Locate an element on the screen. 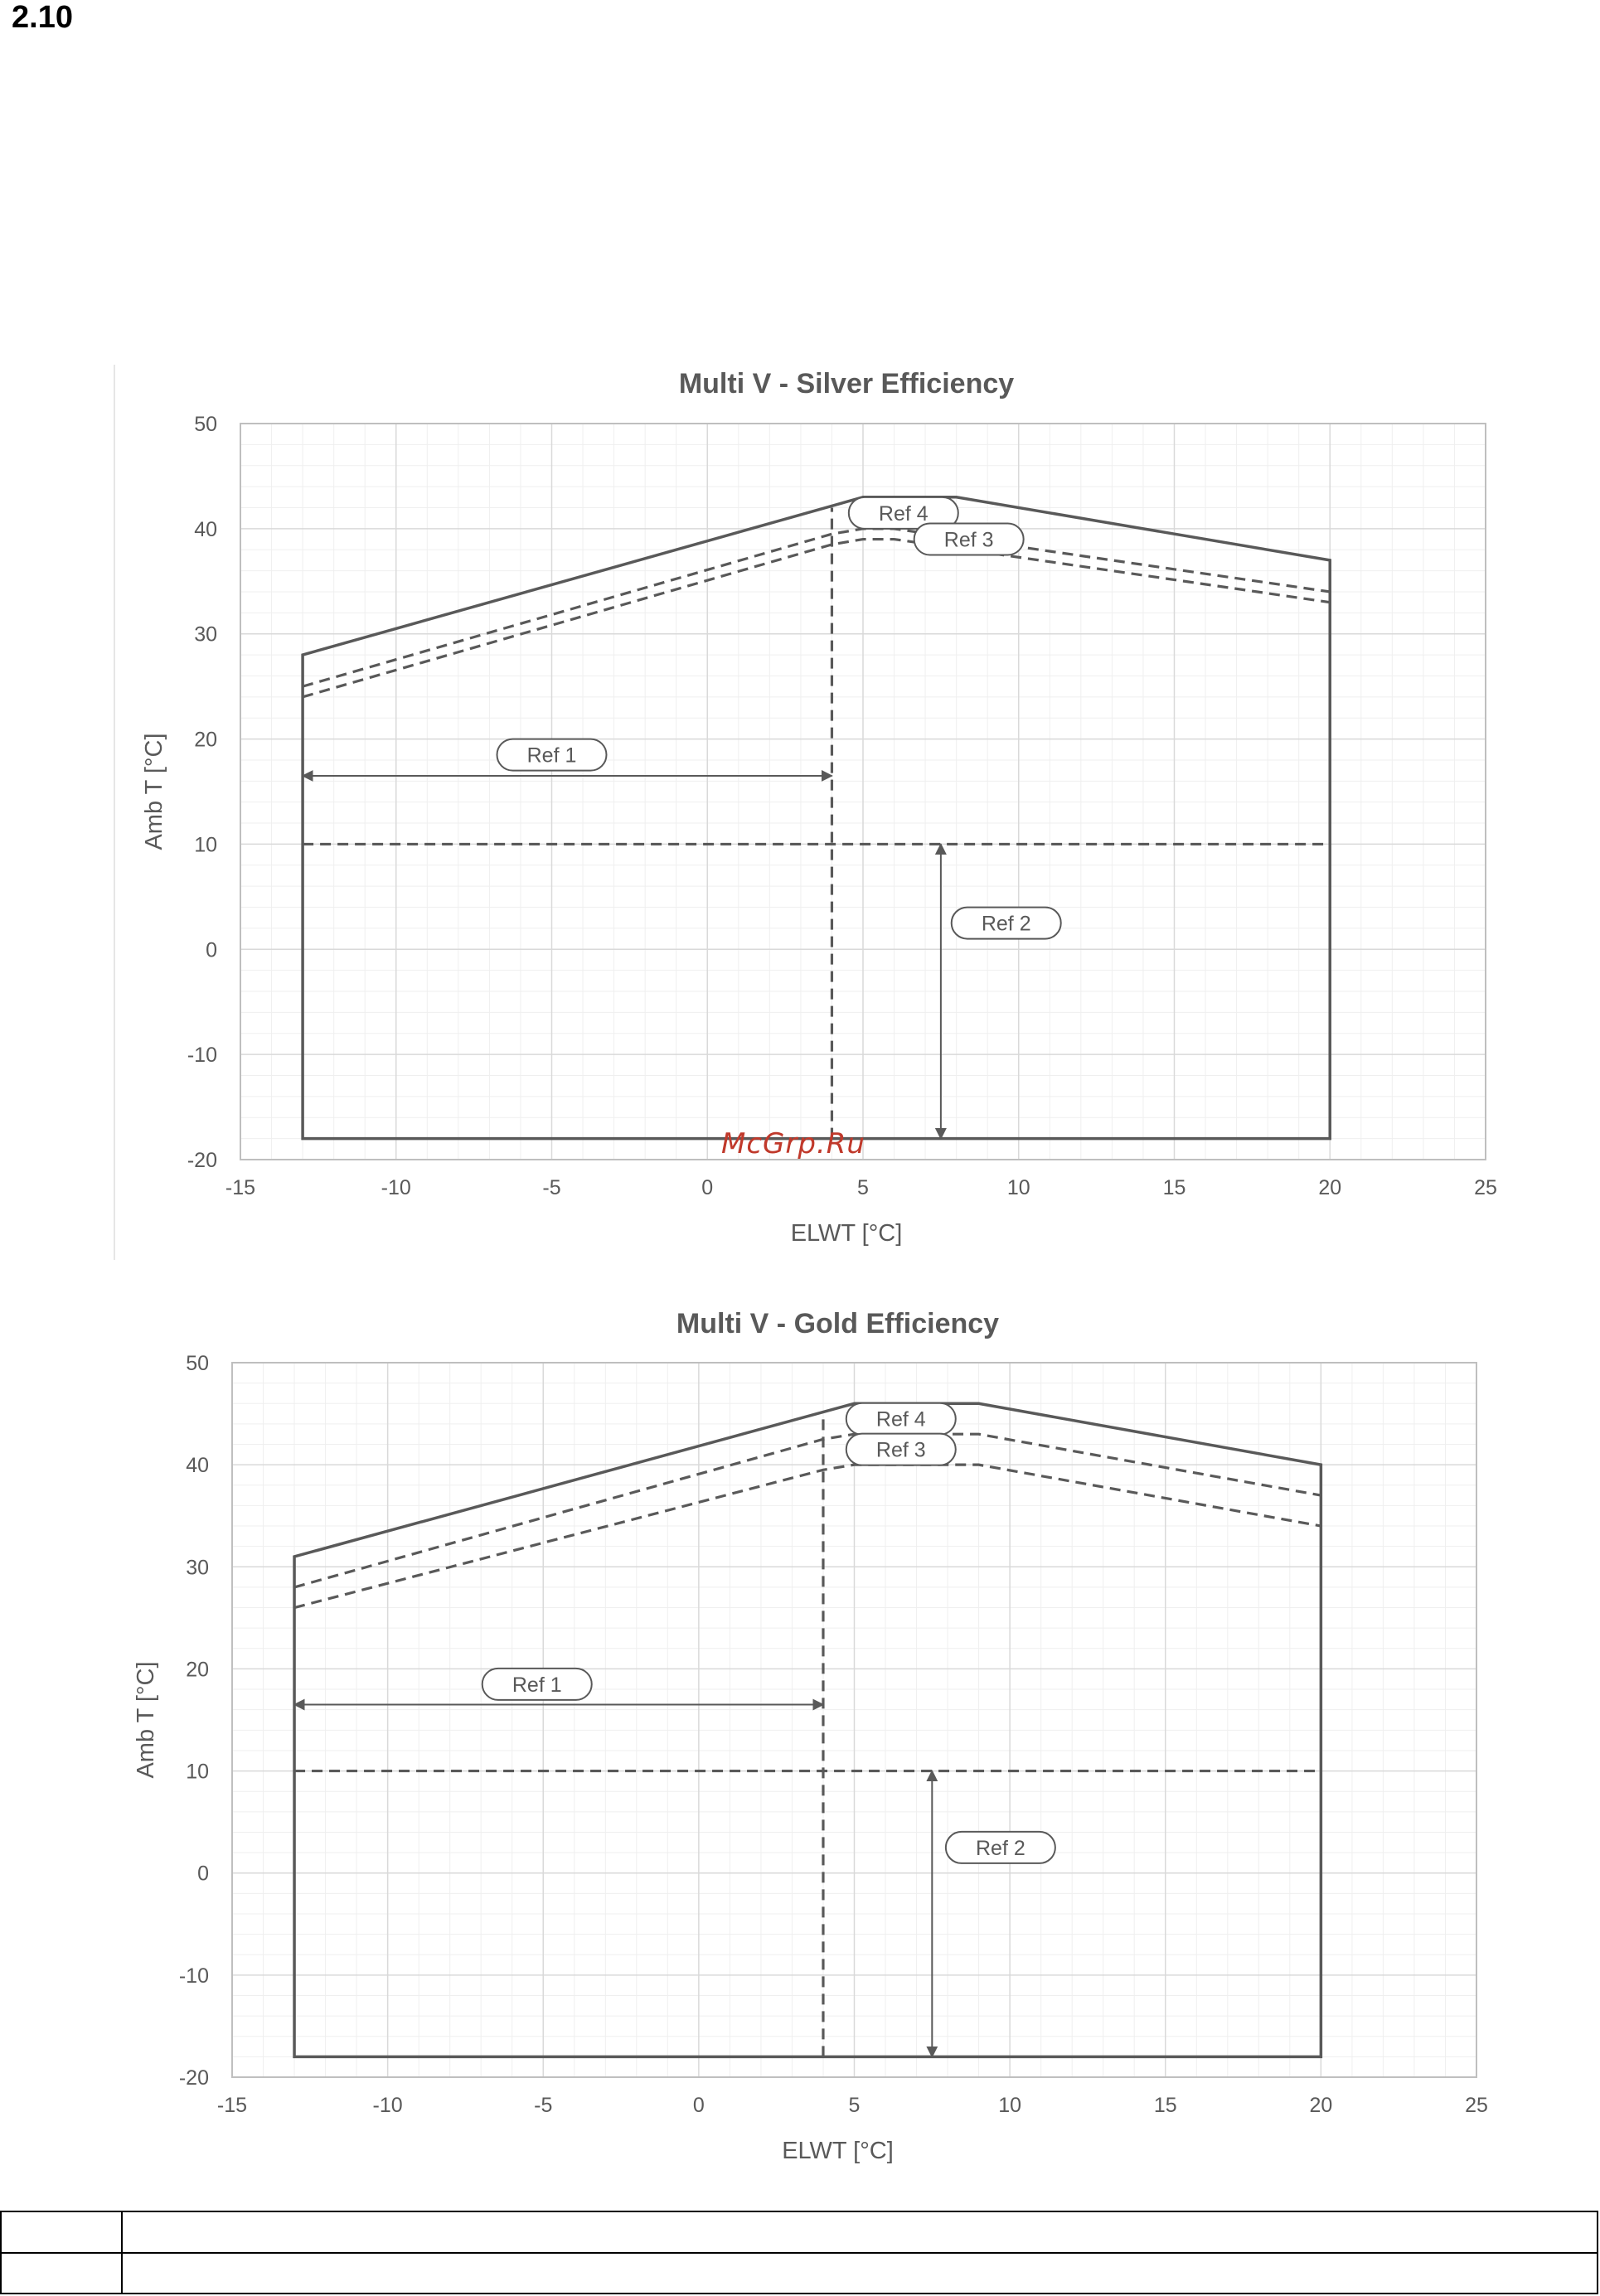 This screenshot has width=1600, height=2296. chart2-annotation-label: Ref 1 is located at coordinates (537, 1685).